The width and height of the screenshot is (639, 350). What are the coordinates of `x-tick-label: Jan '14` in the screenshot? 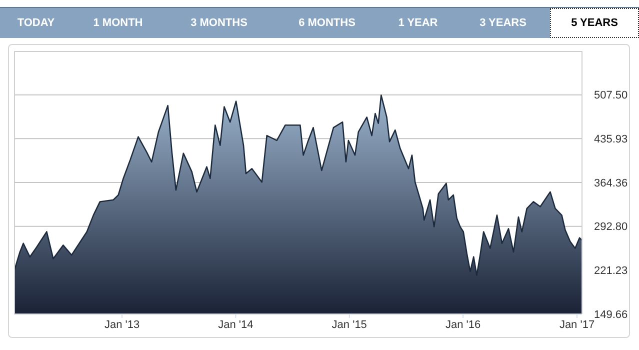 It's located at (236, 324).